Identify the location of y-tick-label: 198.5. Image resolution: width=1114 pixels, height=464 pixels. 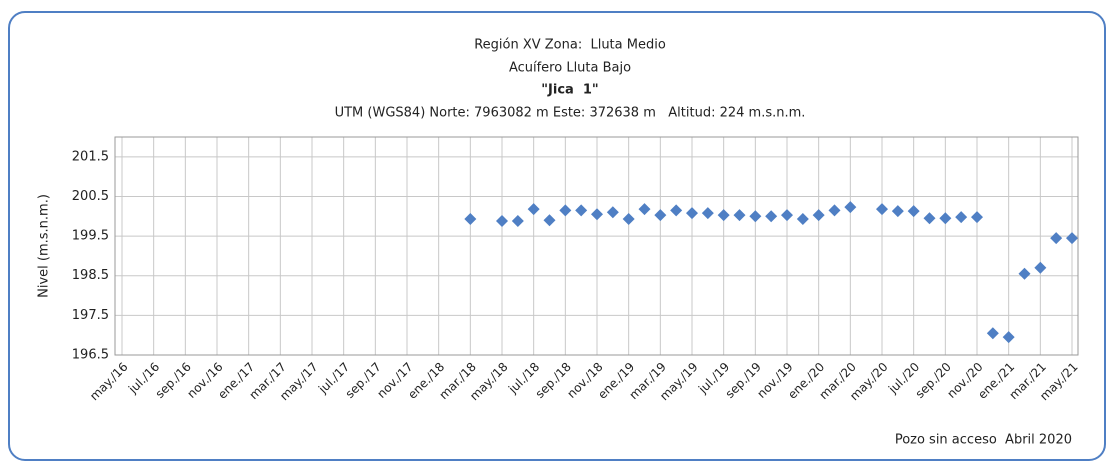
(90, 275).